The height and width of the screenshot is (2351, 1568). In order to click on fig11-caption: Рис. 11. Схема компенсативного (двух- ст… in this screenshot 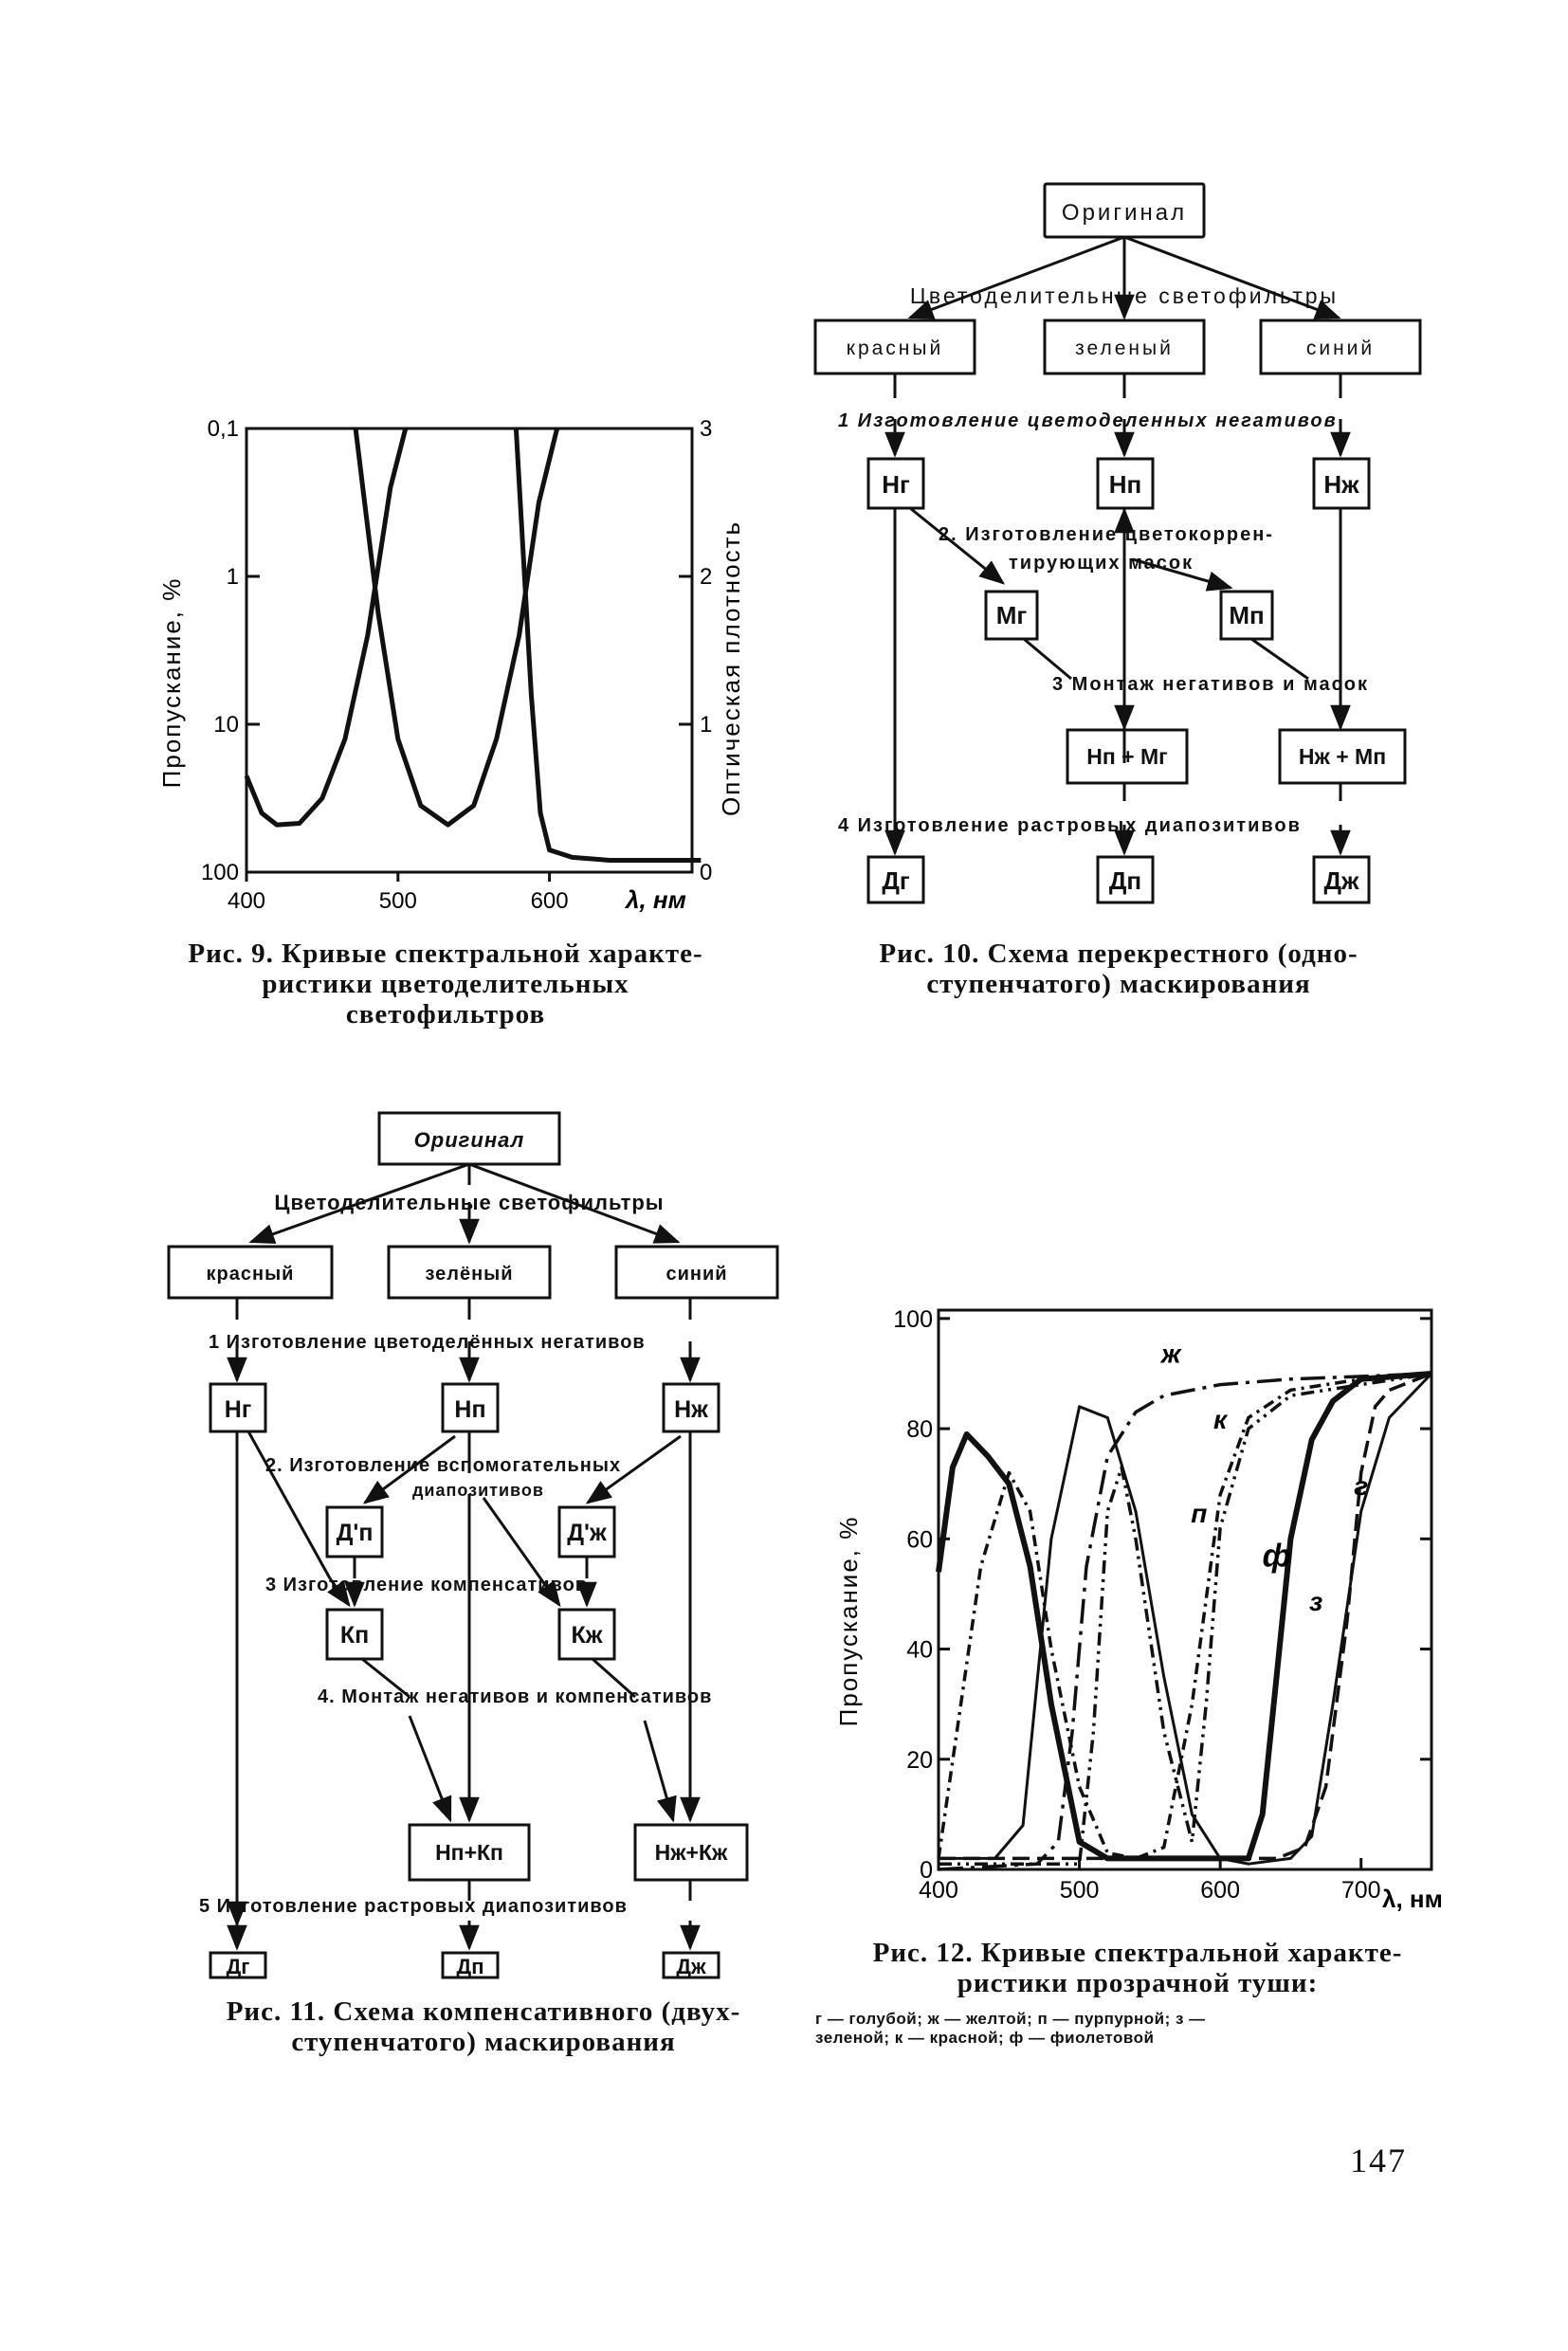, I will do `click(483, 2027)`.